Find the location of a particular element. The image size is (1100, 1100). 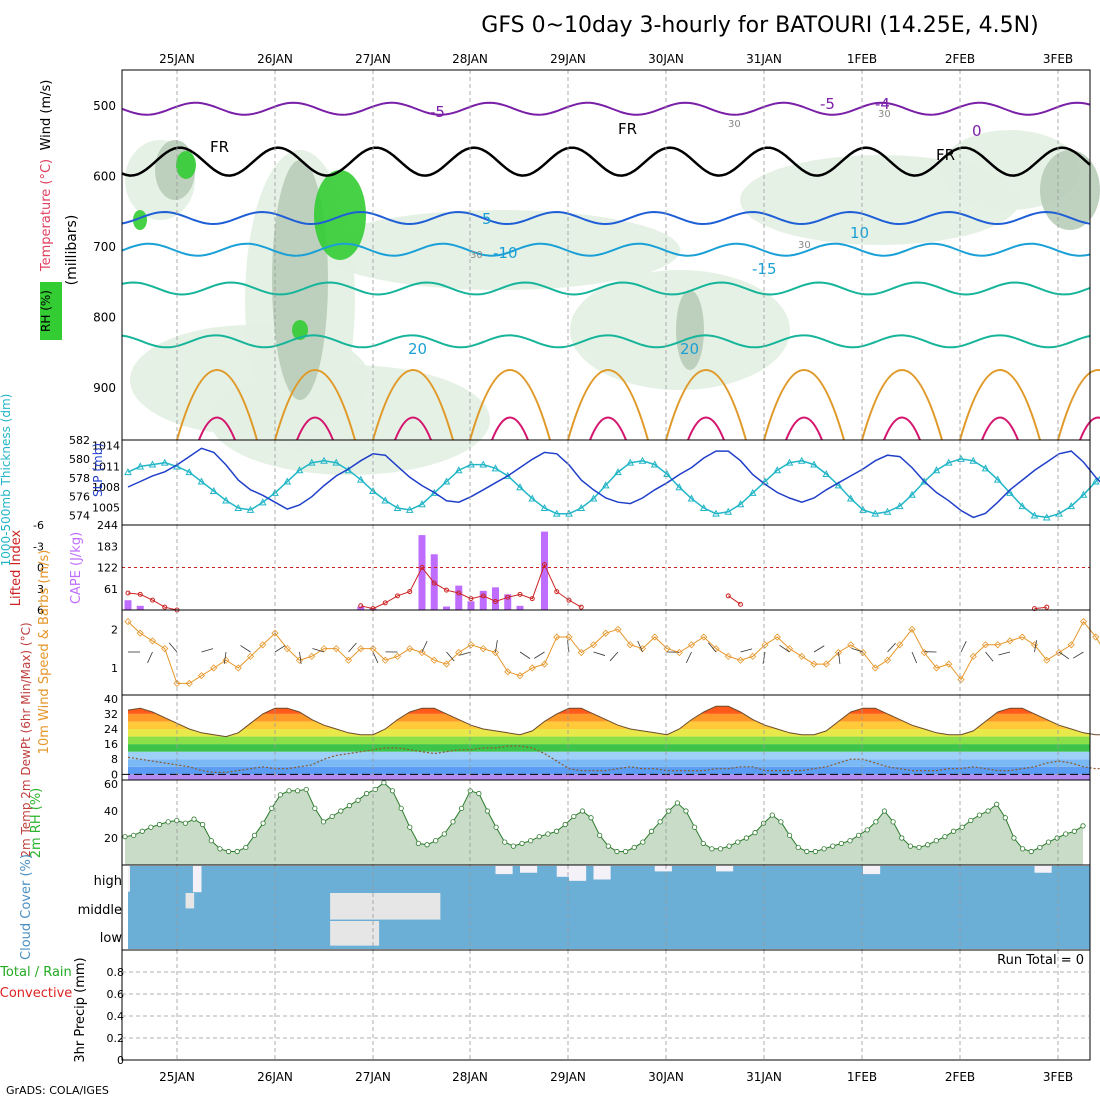

isotherm-label: 5 is located at coordinates (487, 219).